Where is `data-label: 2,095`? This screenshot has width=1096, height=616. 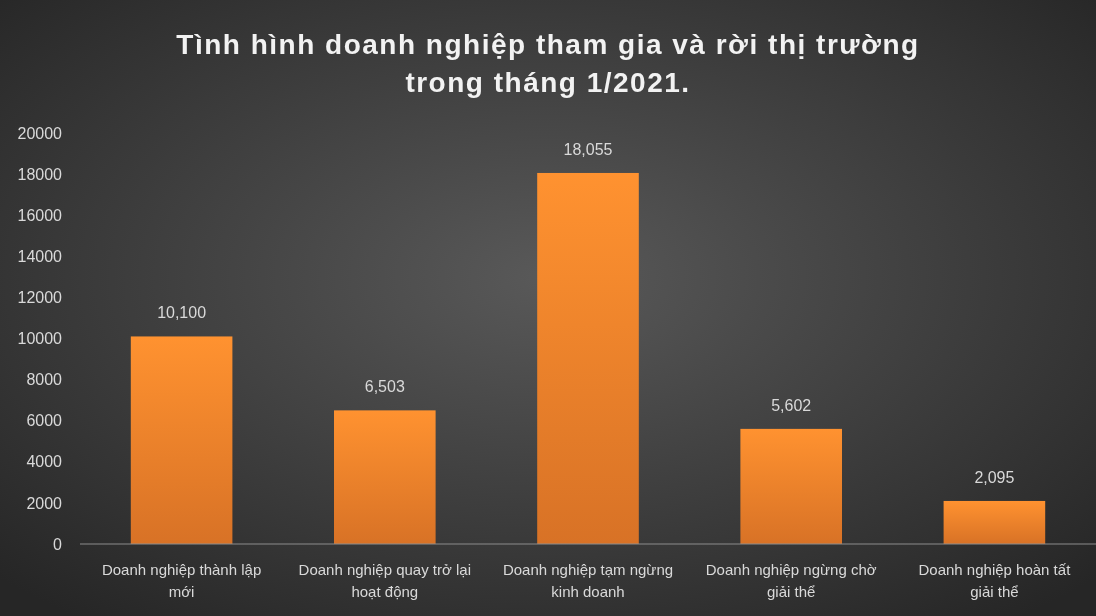 data-label: 2,095 is located at coordinates (994, 477).